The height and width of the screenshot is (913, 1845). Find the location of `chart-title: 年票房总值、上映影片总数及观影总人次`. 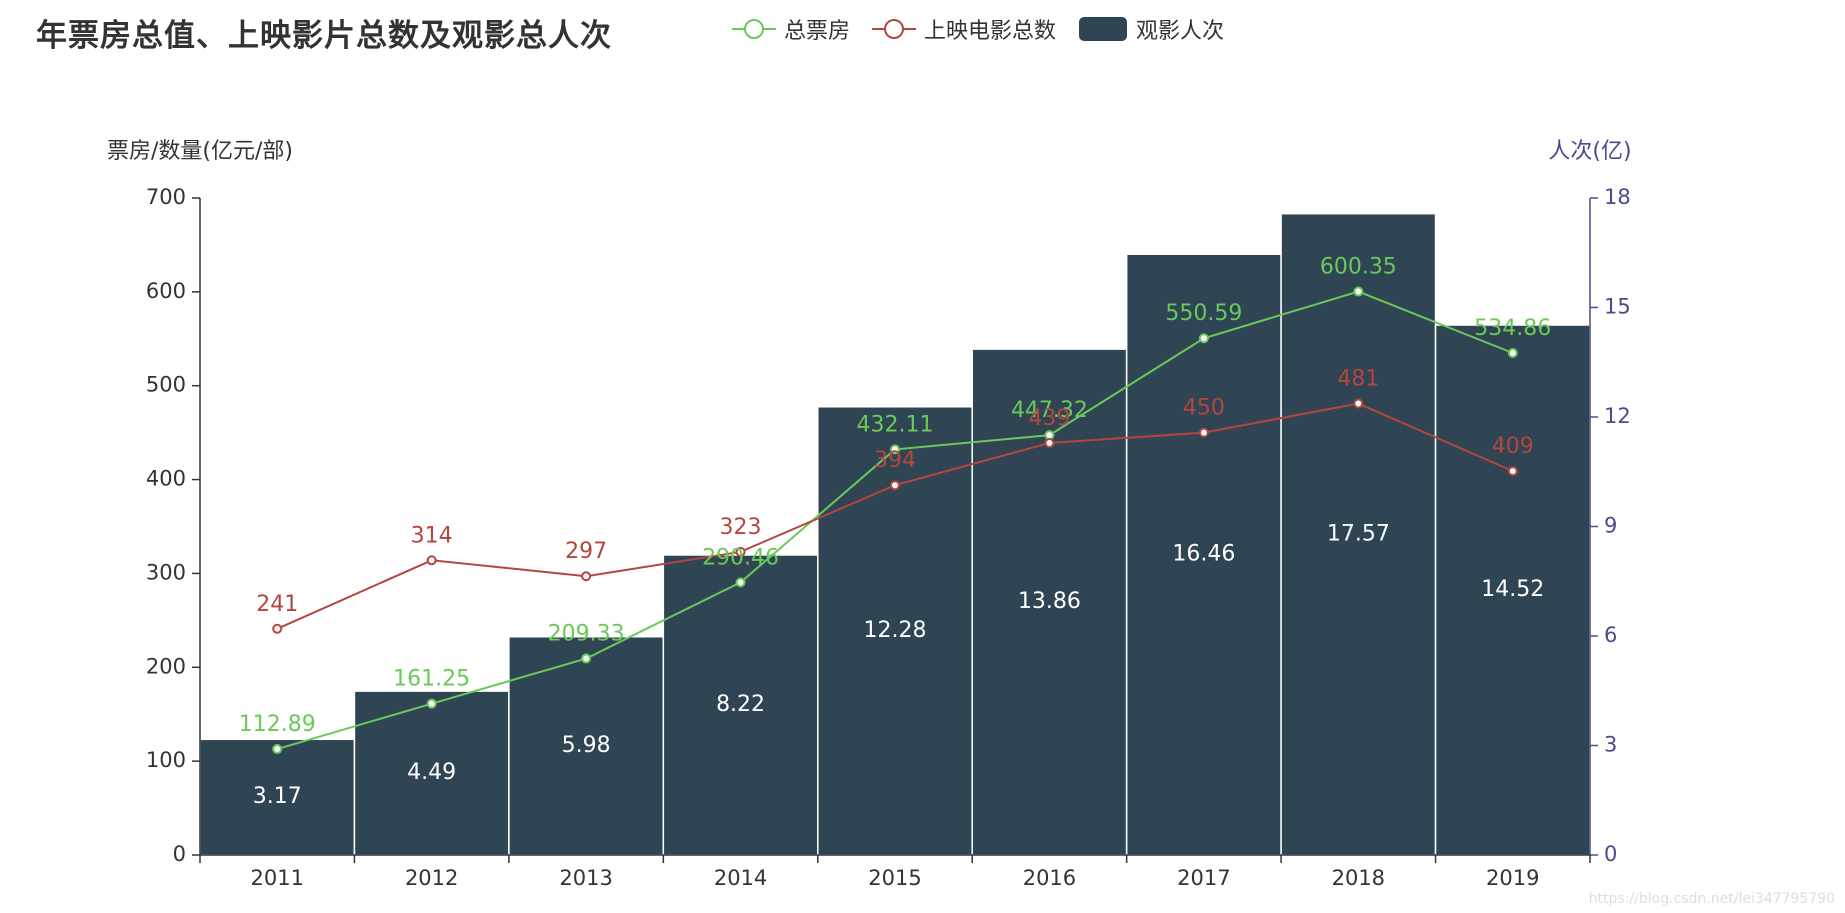

chart-title: 年票房总值、上映影片总数及观影总人次 is located at coordinates (324, 36).